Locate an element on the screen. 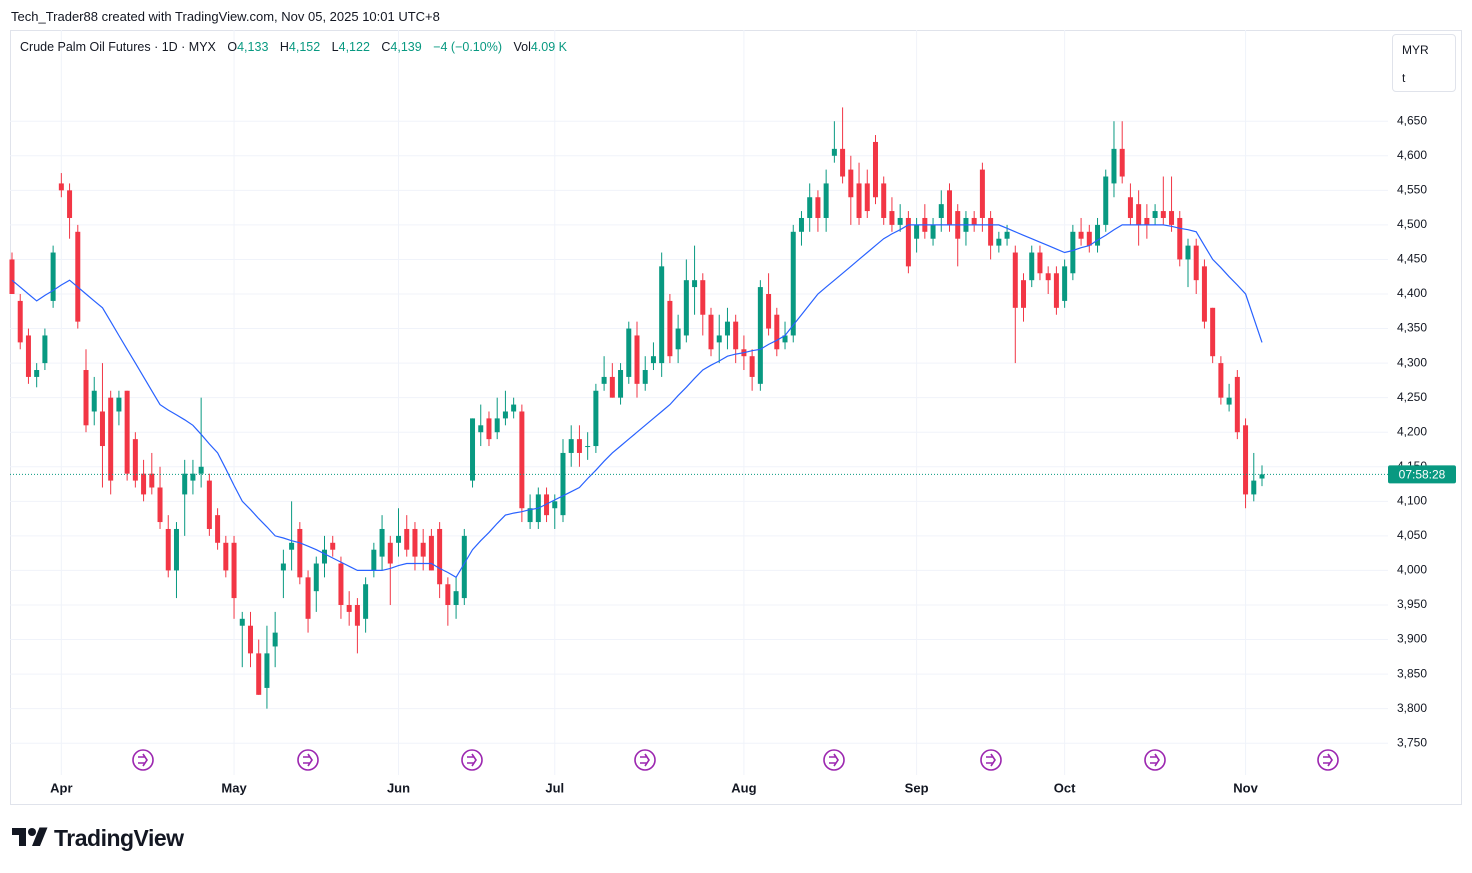 The height and width of the screenshot is (873, 1472). countdown: 07:58:28 is located at coordinates (1422, 475).